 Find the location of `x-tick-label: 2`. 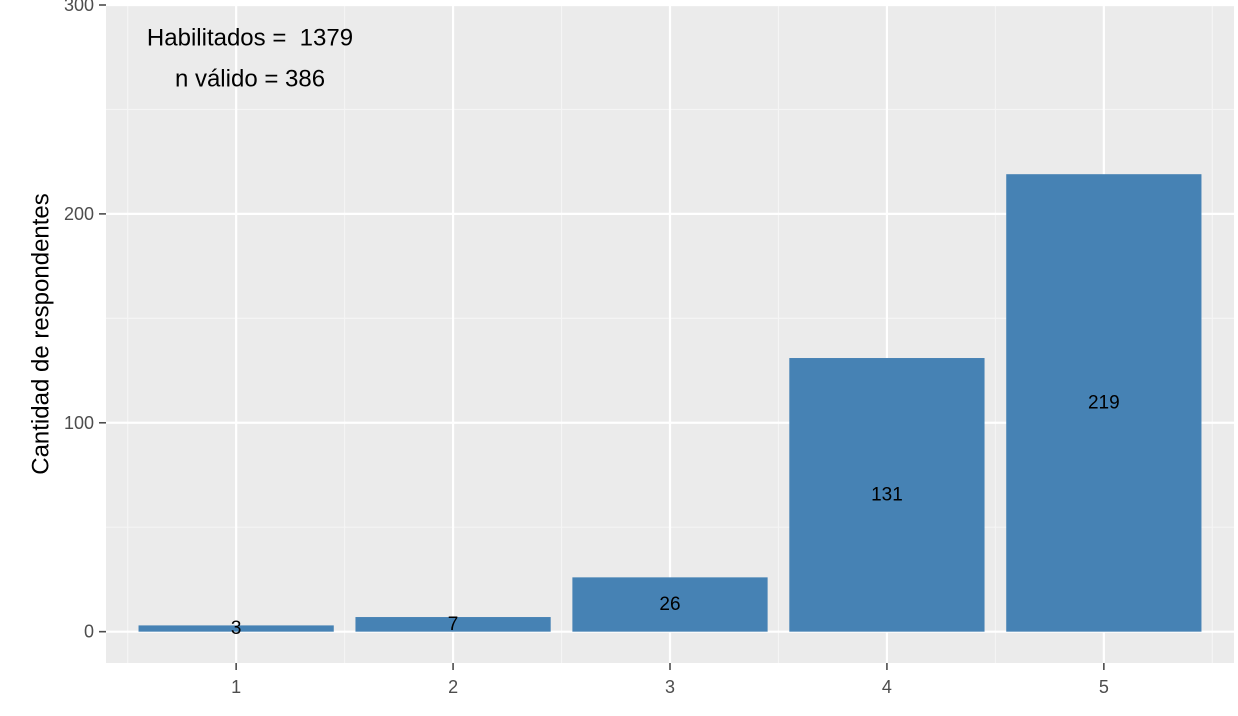

x-tick-label: 2 is located at coordinates (453, 687).